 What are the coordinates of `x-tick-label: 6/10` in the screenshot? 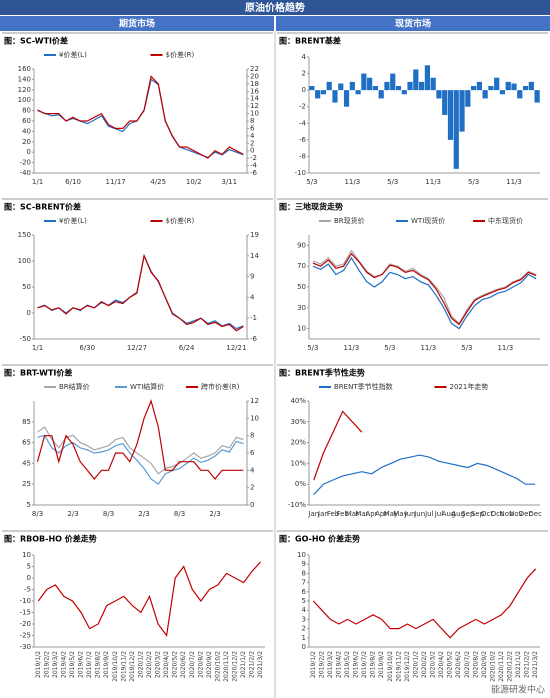 It's located at (73, 182).